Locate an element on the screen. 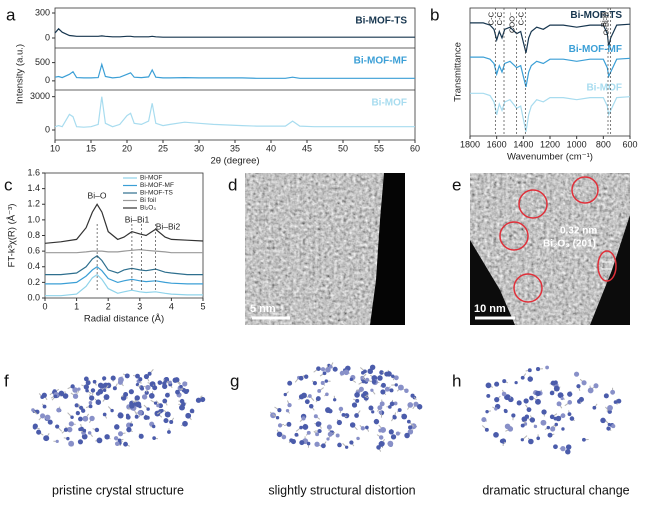 The width and height of the screenshot is (650, 505). y-axis-label: FT-k³χ(R) (Å⁻³) is located at coordinates (12, 236).